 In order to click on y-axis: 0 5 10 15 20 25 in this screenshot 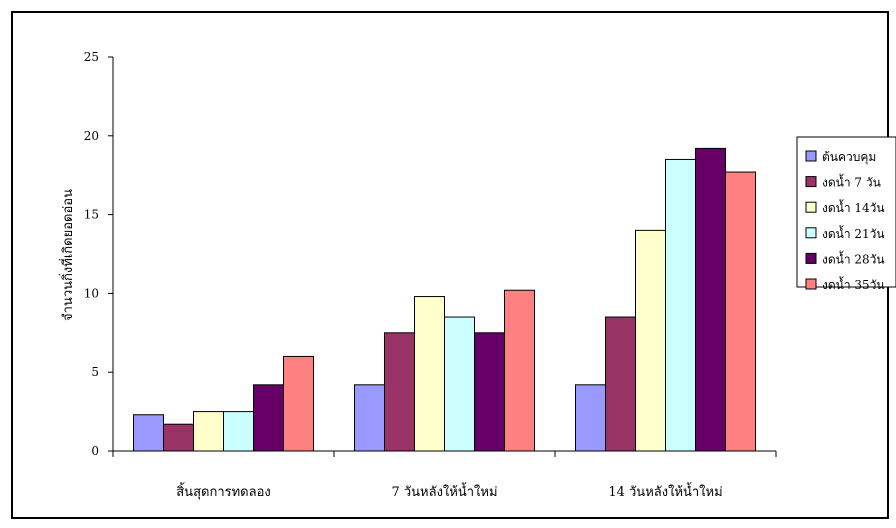, I will do `click(99, 254)`.